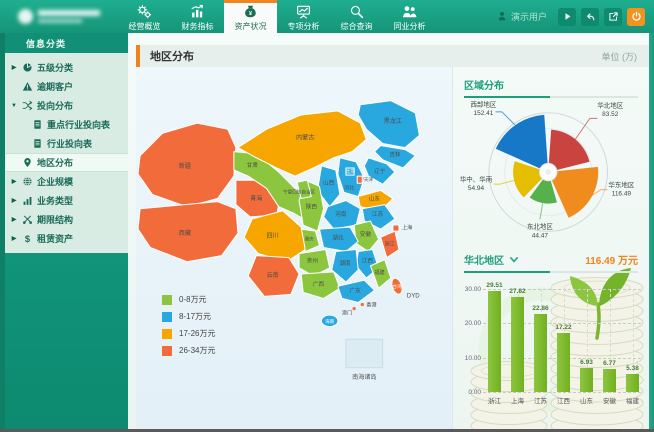  Describe the element at coordinates (356, 26) in the screenshot. I see `tab-label: 综合查询` at that location.